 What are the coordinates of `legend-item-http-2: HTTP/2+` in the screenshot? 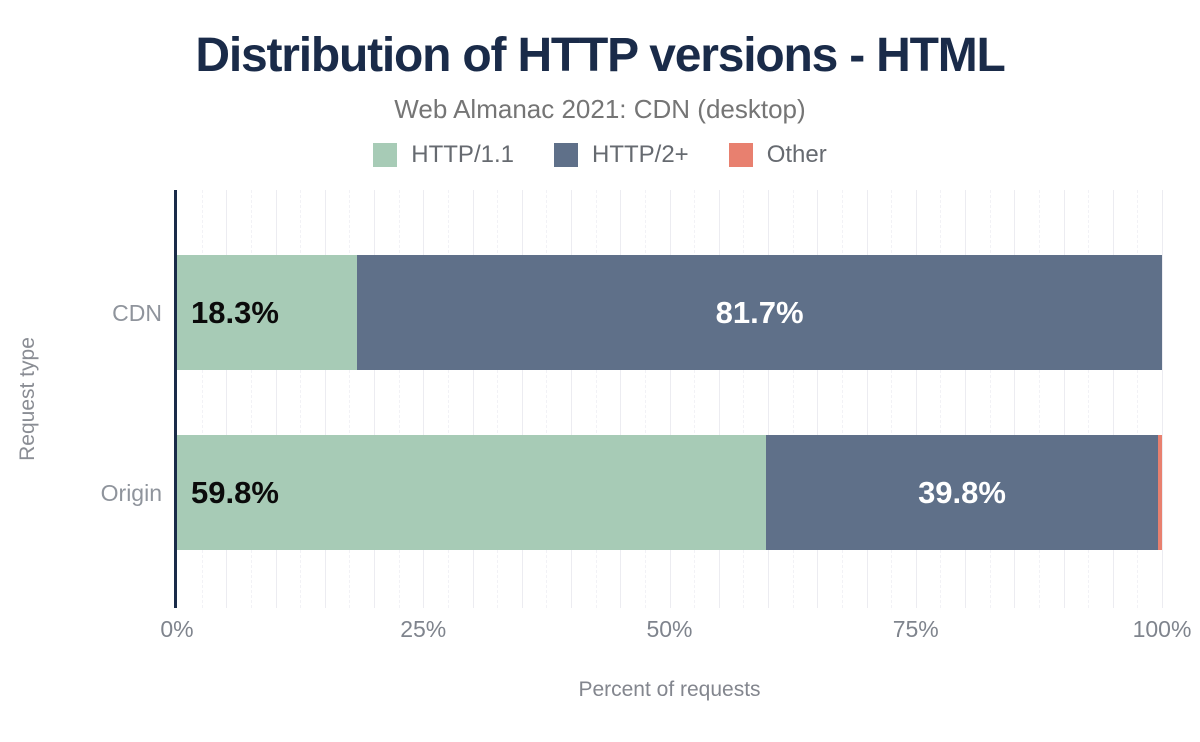 It's located at (621, 155).